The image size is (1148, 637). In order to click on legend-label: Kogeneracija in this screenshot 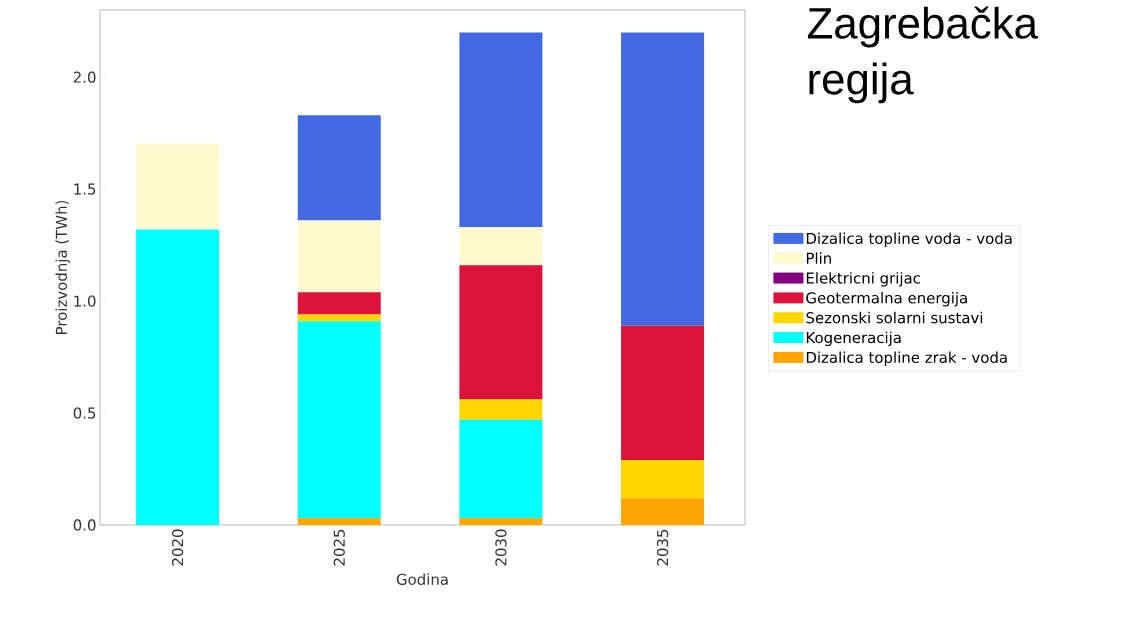, I will do `click(853, 339)`.